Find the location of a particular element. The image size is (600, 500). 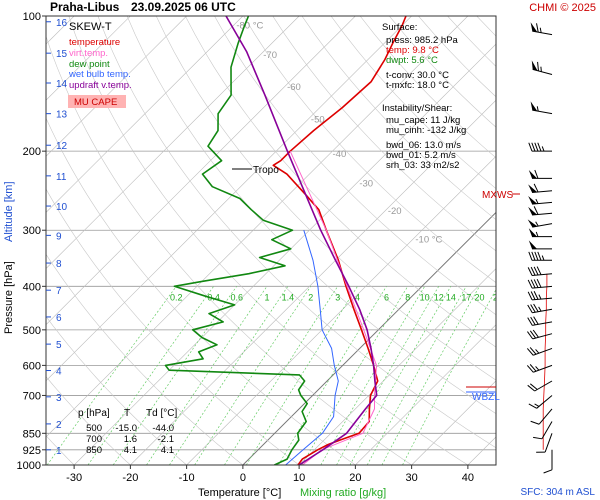

legend-temperature: temperature is located at coordinates (94, 42).